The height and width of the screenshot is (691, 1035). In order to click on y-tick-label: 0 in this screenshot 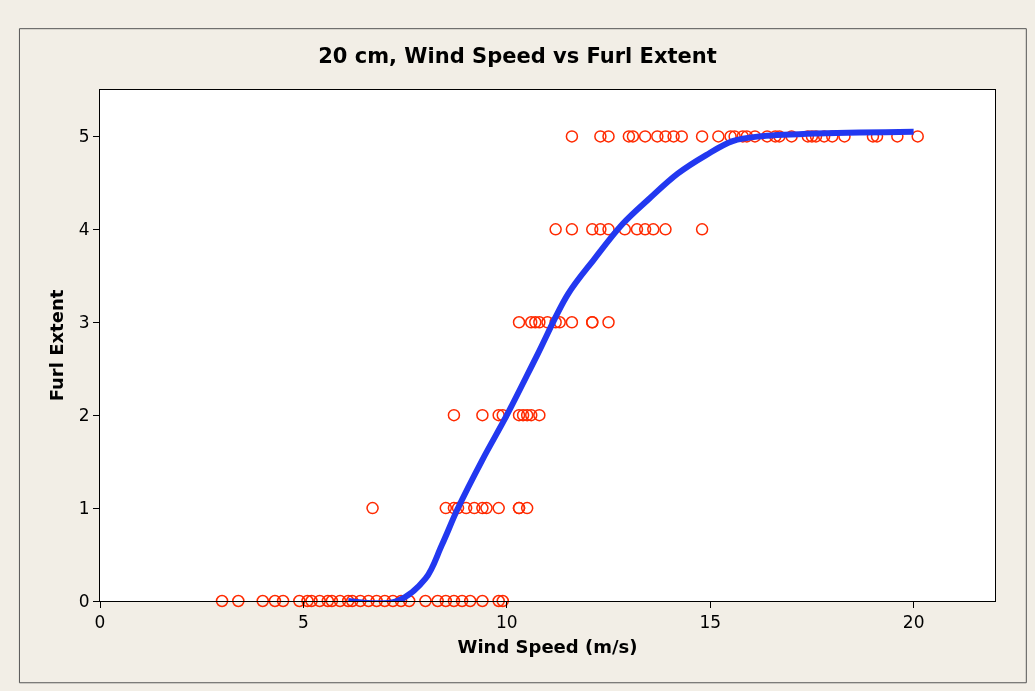, I will do `click(84, 600)`.